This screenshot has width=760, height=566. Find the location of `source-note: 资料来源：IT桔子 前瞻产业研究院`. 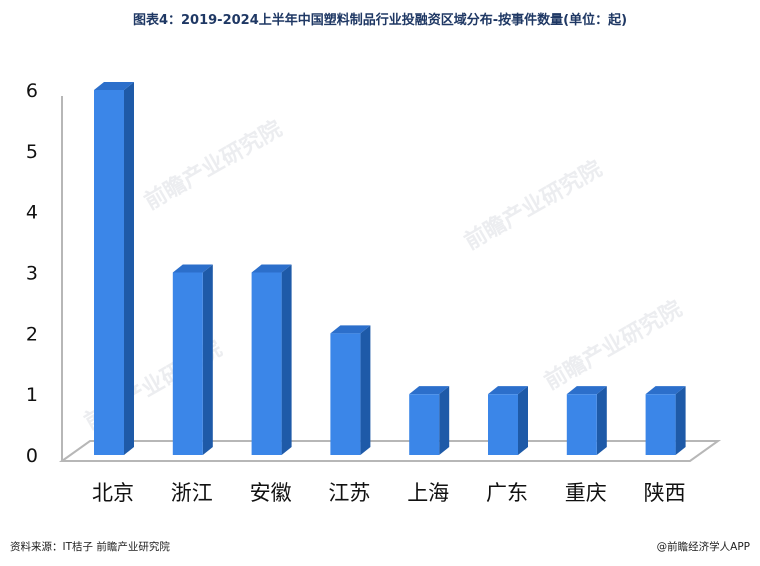

source-note: 资料来源：IT桔子 前瞻产业研究院 is located at coordinates (90, 547).